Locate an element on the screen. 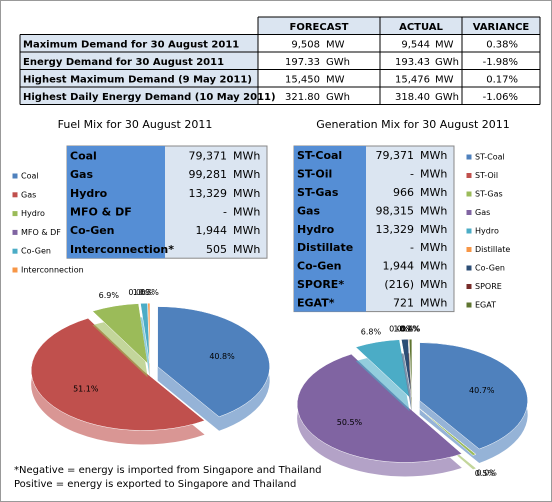 This screenshot has height=502, width=552. legend-label: ST-Oil is located at coordinates (486, 175).